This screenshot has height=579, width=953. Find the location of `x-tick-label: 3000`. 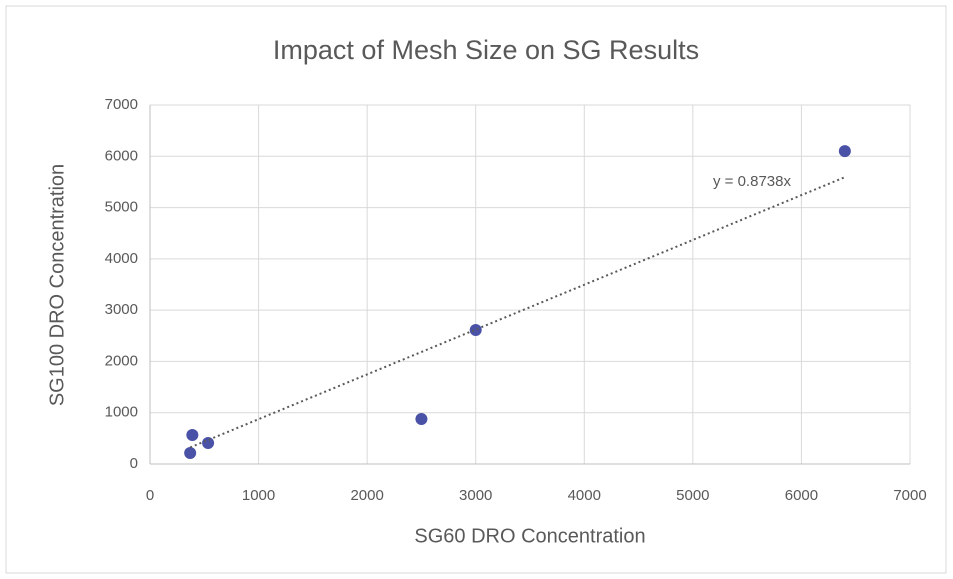

x-tick-label: 3000 is located at coordinates (475, 495).